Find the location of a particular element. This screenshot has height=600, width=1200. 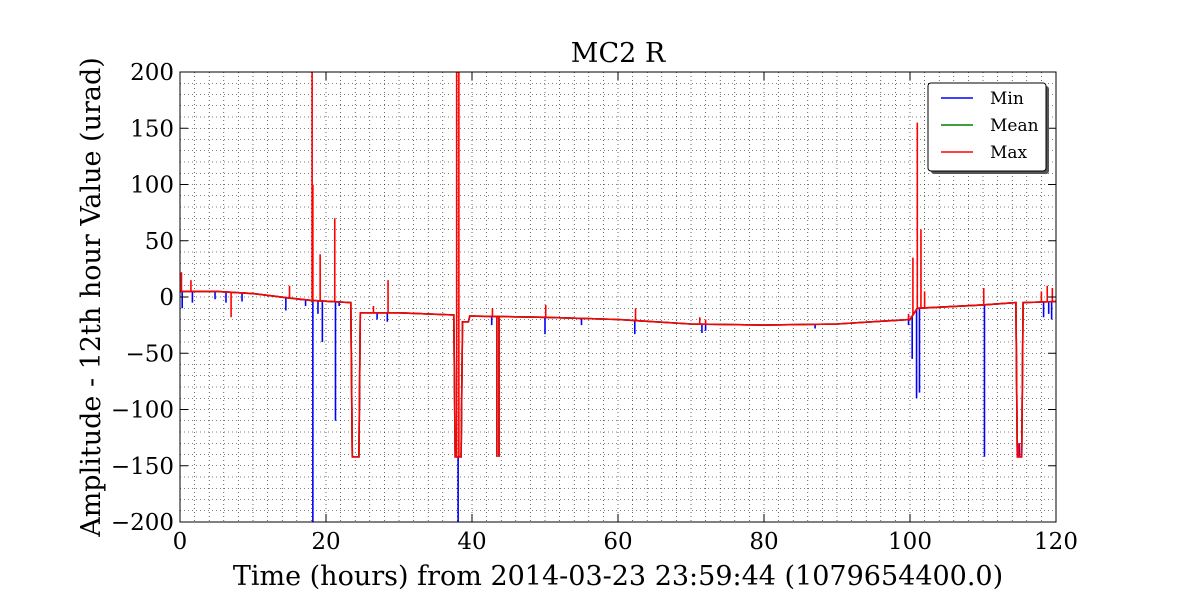

y-tick-label: 150 is located at coordinates (152, 129).